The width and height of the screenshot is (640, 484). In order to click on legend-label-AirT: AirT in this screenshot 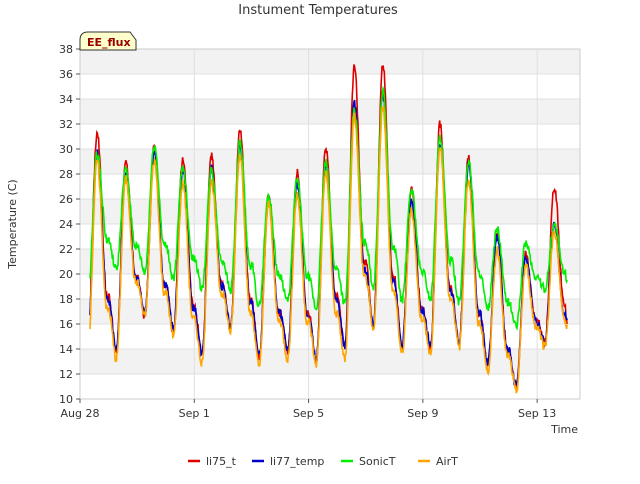, I will do `click(447, 461)`.